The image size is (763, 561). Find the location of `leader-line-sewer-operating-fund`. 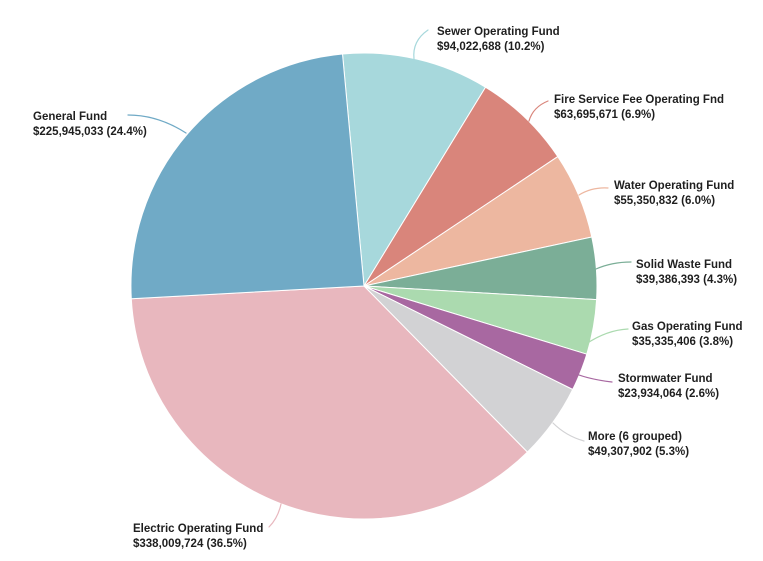

leader-line-sewer-operating-fund is located at coordinates (421, 44).